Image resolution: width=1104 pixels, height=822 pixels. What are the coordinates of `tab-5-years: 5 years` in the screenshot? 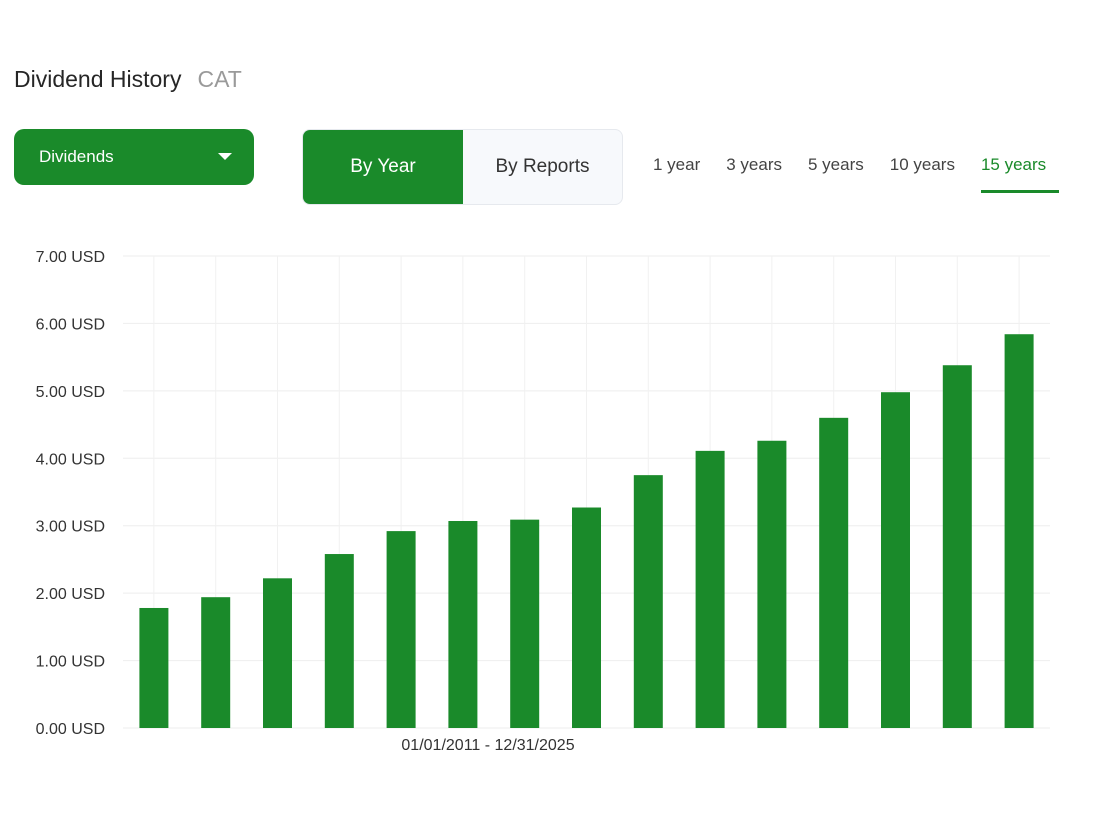 It's located at (836, 164).